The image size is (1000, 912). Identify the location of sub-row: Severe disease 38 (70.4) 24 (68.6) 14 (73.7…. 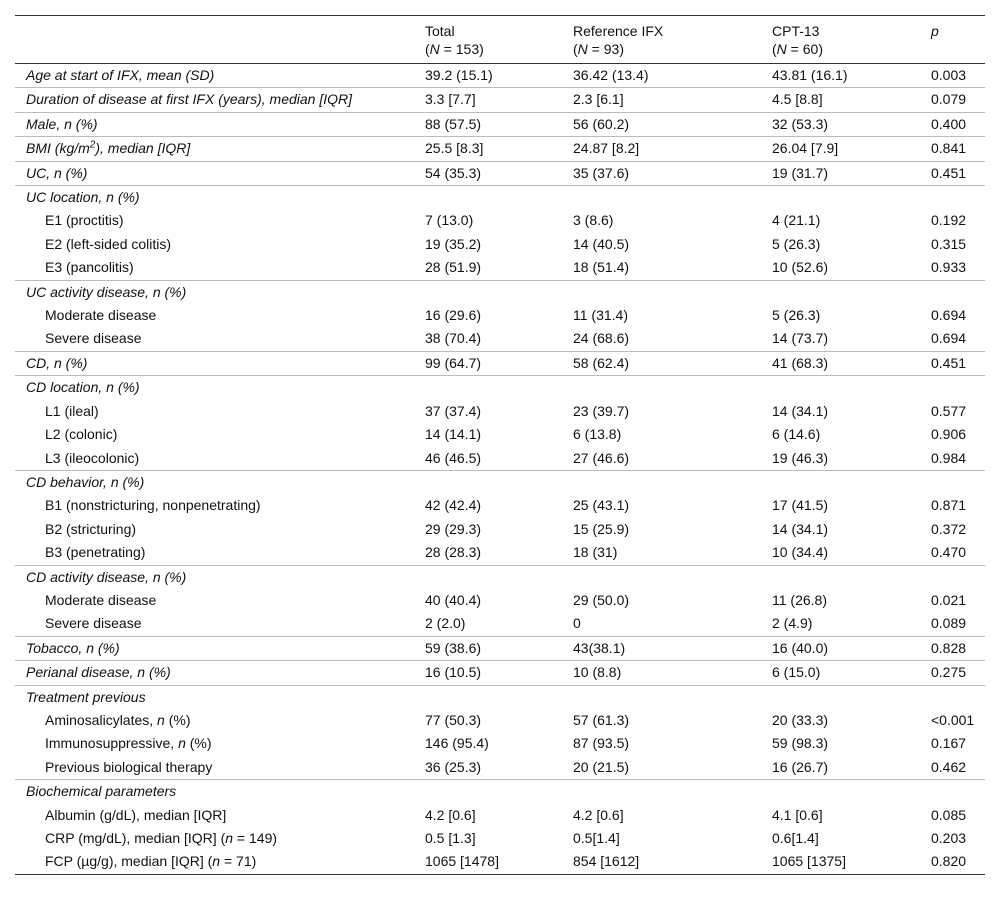
(500, 339).